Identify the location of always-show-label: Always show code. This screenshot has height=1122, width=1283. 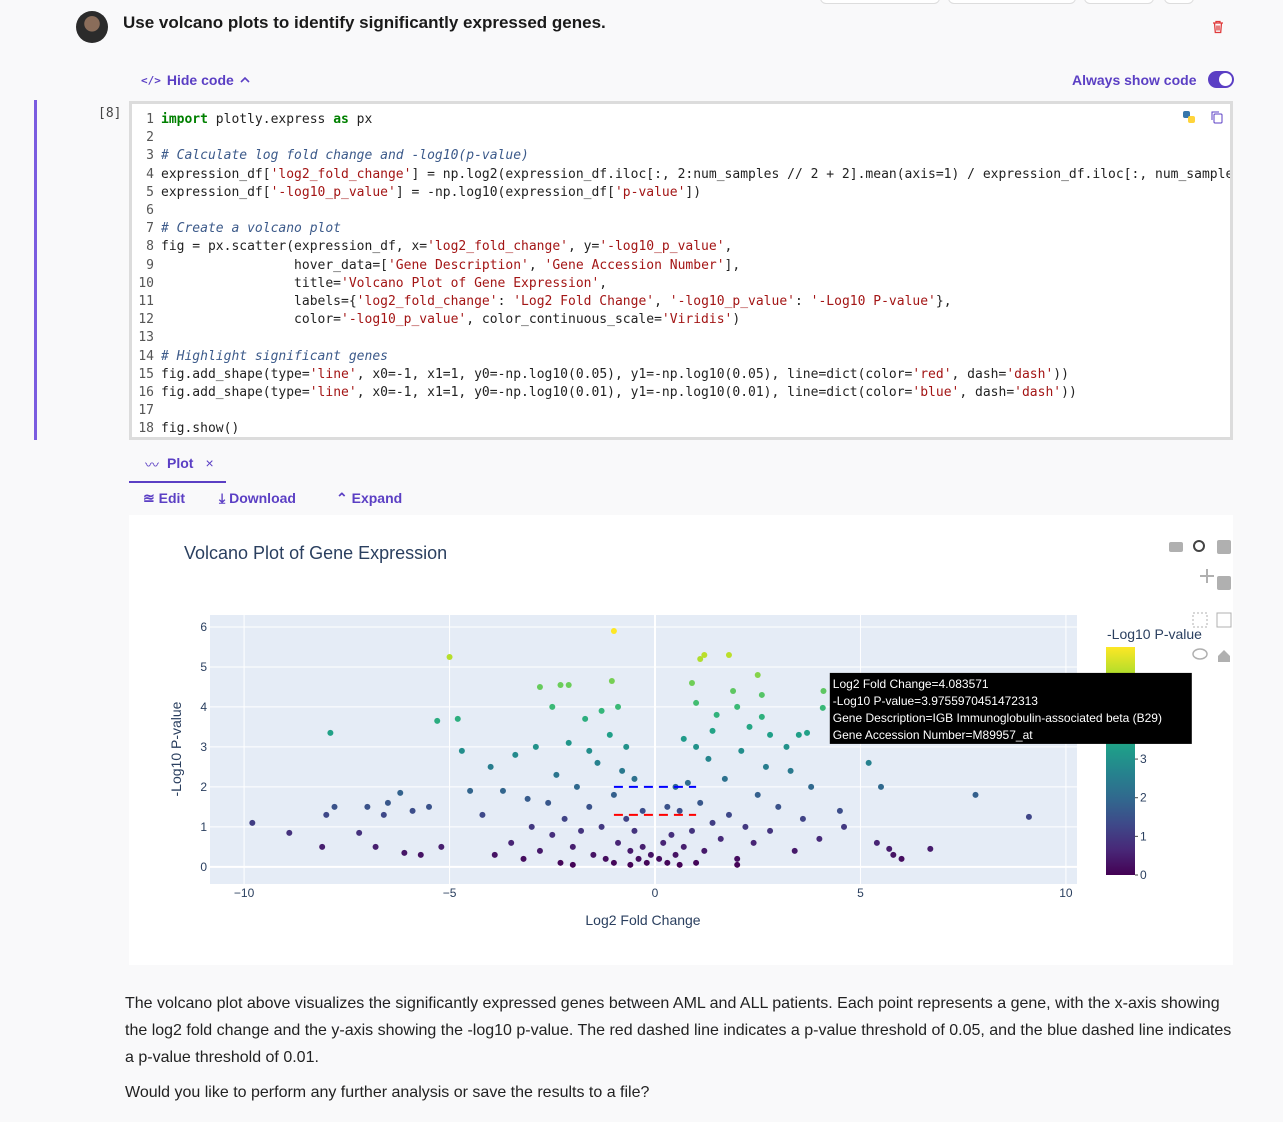
(1134, 80).